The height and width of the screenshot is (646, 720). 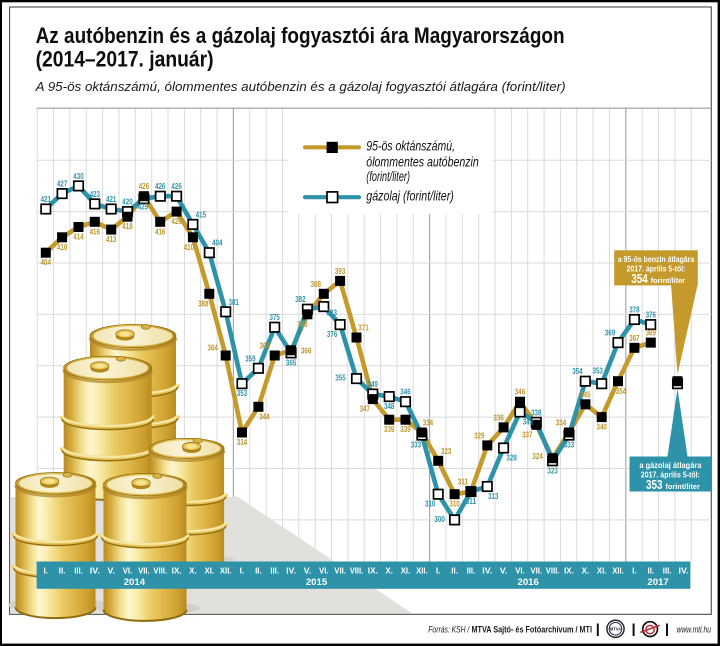 I want to click on svg-text: 369, so click(x=610, y=333).